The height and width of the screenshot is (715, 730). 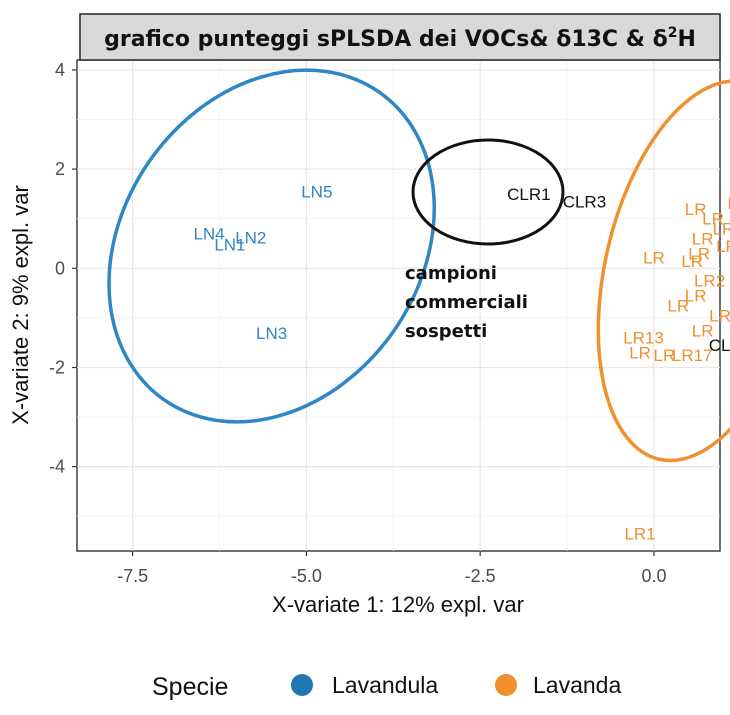 What do you see at coordinates (20, 305) in the screenshot?
I see `y-axis-label: X-variate 2: 9% expl. var` at bounding box center [20, 305].